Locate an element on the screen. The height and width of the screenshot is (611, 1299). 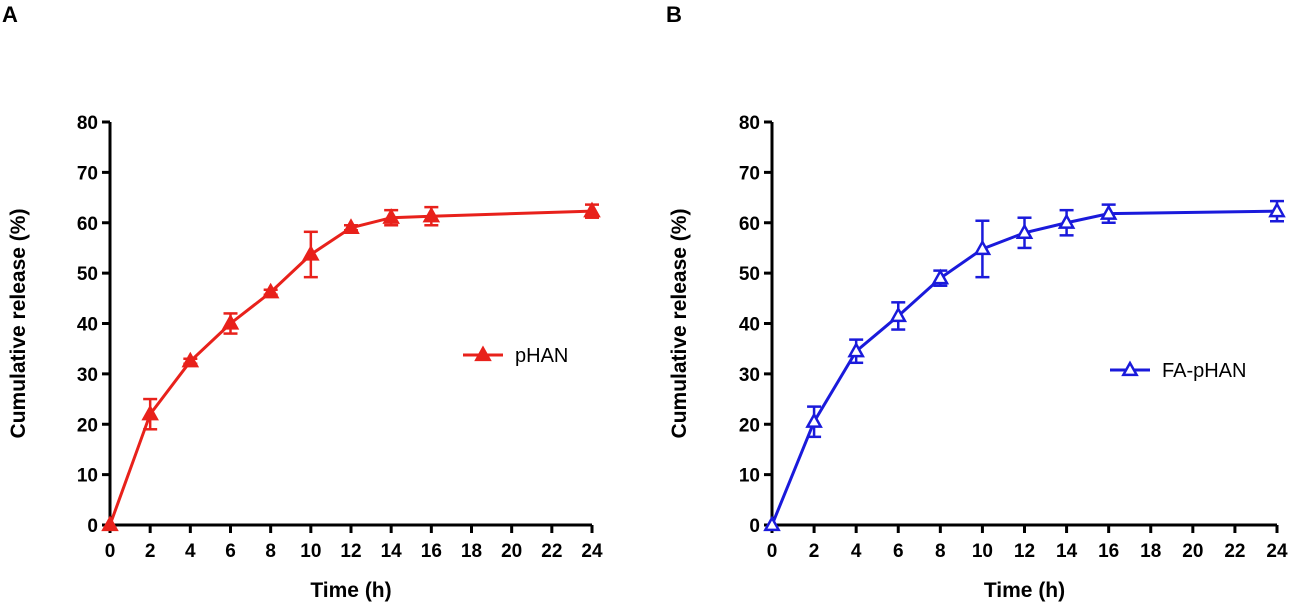
legend-label: pHAN is located at coordinates (541, 356).